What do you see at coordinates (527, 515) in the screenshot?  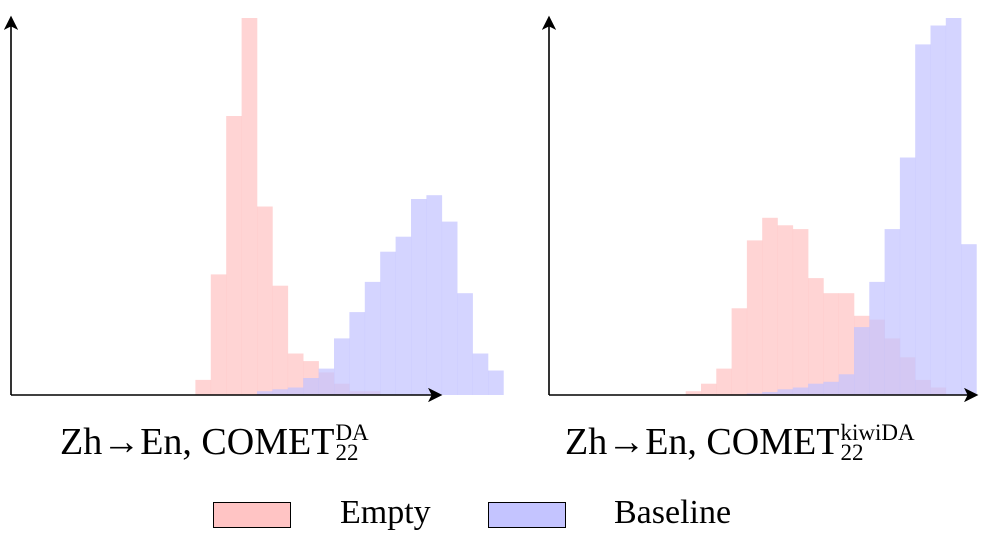 I see `legend-swatch-baseline` at bounding box center [527, 515].